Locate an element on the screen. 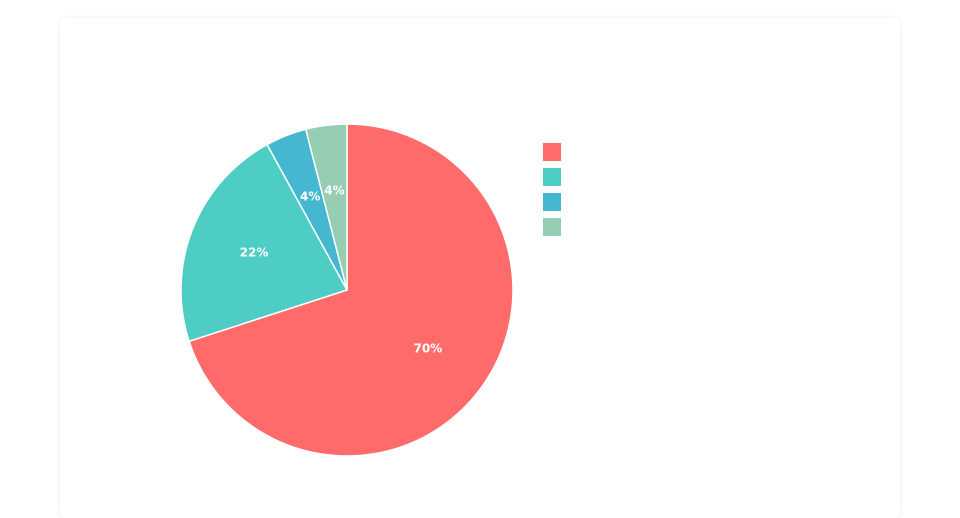 The image size is (960, 518). slice-label: 70% is located at coordinates (428, 348).